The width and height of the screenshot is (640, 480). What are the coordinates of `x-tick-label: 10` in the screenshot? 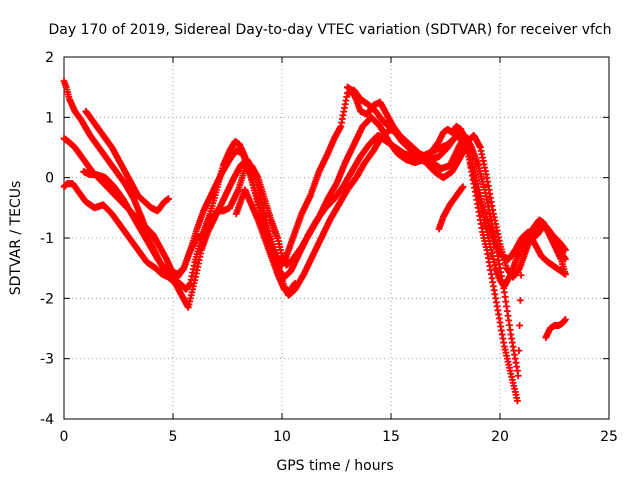 It's located at (282, 437).